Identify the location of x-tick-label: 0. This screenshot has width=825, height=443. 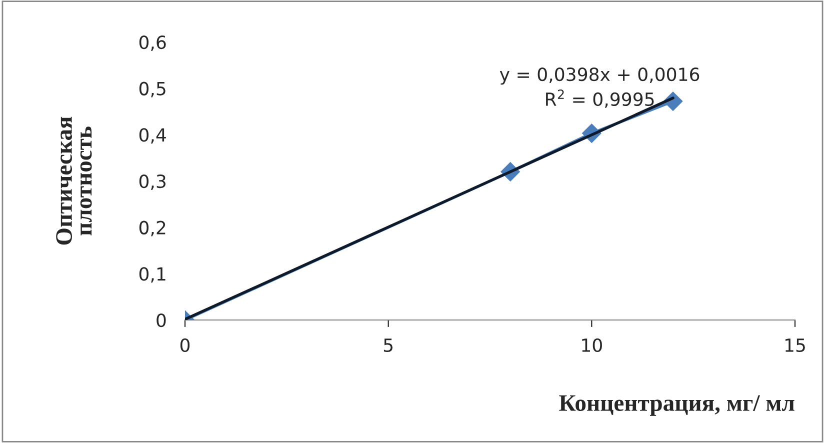
(185, 345).